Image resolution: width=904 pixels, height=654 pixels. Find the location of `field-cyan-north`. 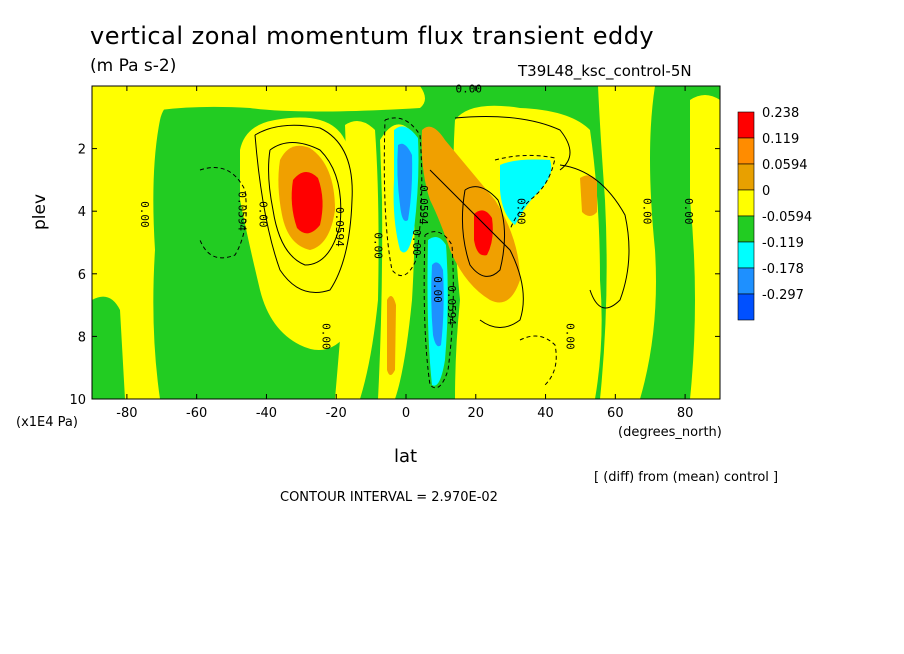

field-cyan-north is located at coordinates (526, 192).